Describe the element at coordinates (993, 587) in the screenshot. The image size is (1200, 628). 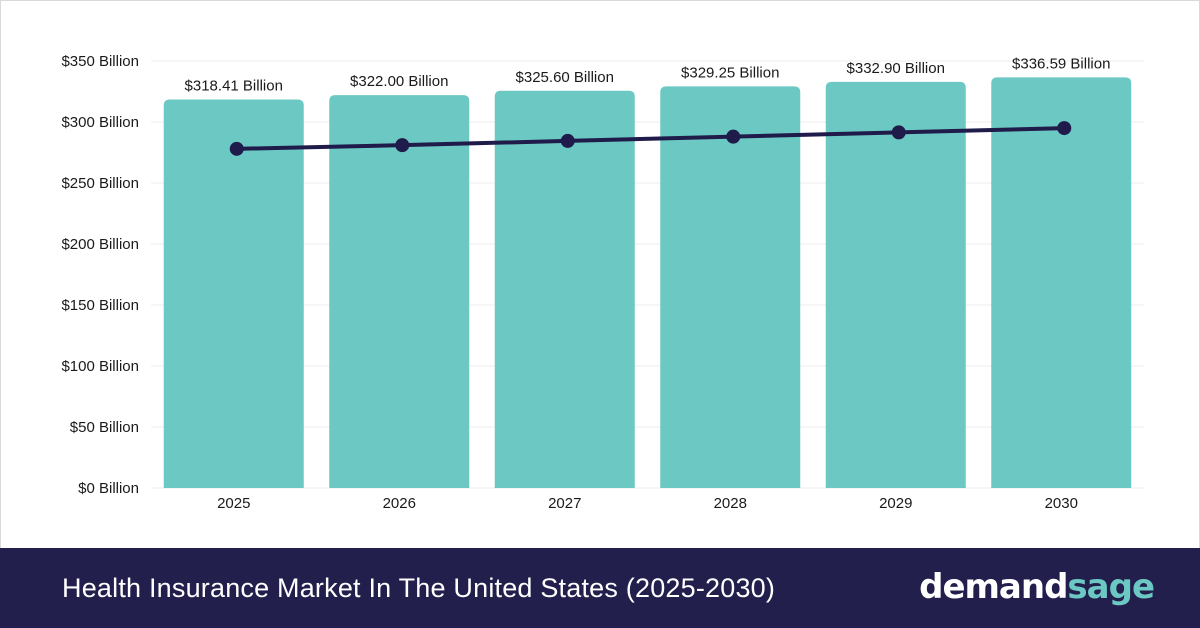
I see `logo-text-demand: demand` at that location.